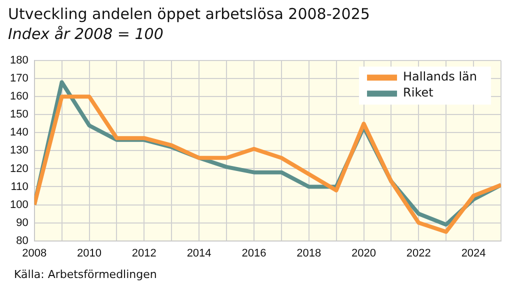  Describe the element at coordinates (22, 222) in the screenshot. I see `y-tick-label: 90` at that location.